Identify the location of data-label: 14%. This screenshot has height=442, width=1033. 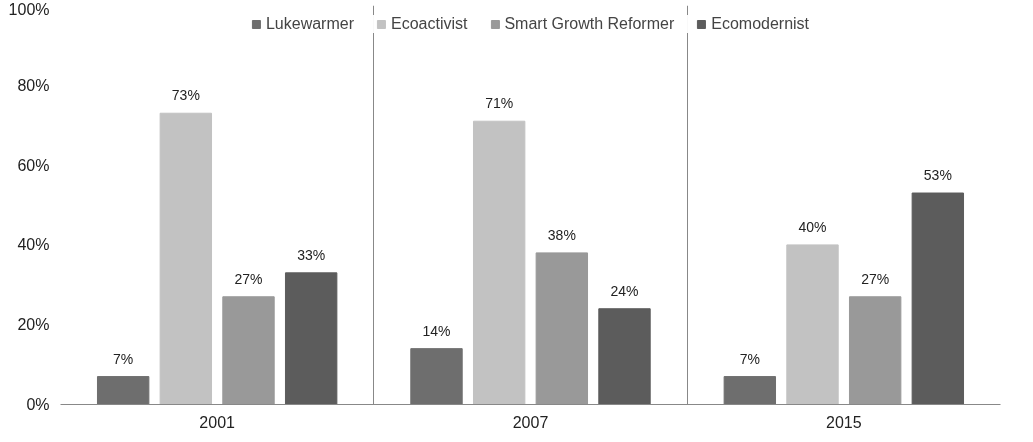
(436, 330).